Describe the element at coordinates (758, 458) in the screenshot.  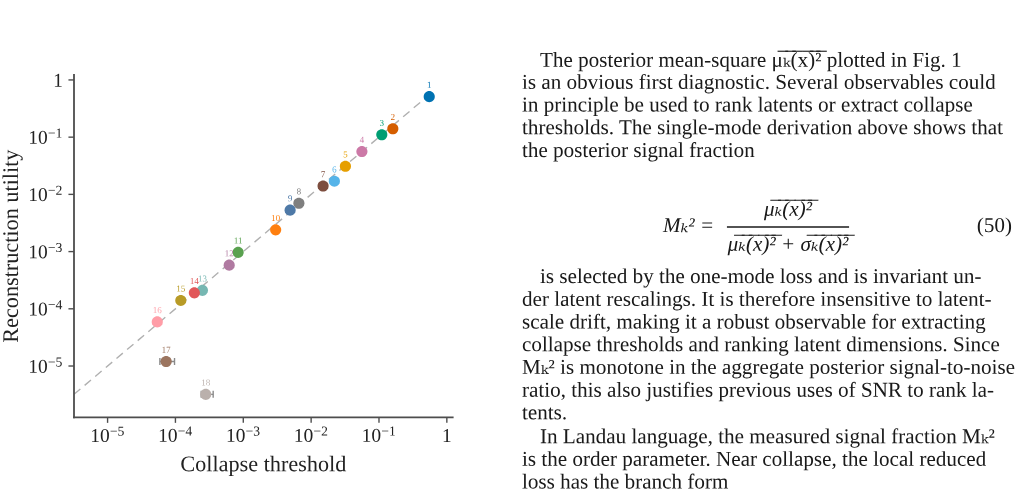
I see `text: In Landau language, the measured signal fraction Mₖ² is the order parameter. Near collapse, the local reduced loss has the branch form` at that location.